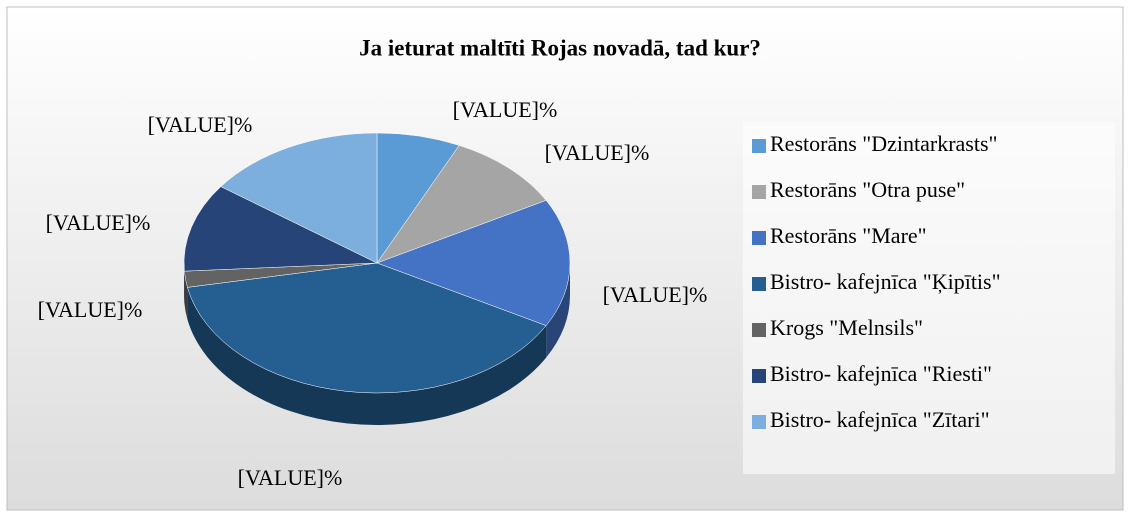 The height and width of the screenshot is (517, 1131). What do you see at coordinates (884, 143) in the screenshot?
I see `legend-label: Restorāns "Dzintarkrasts"` at bounding box center [884, 143].